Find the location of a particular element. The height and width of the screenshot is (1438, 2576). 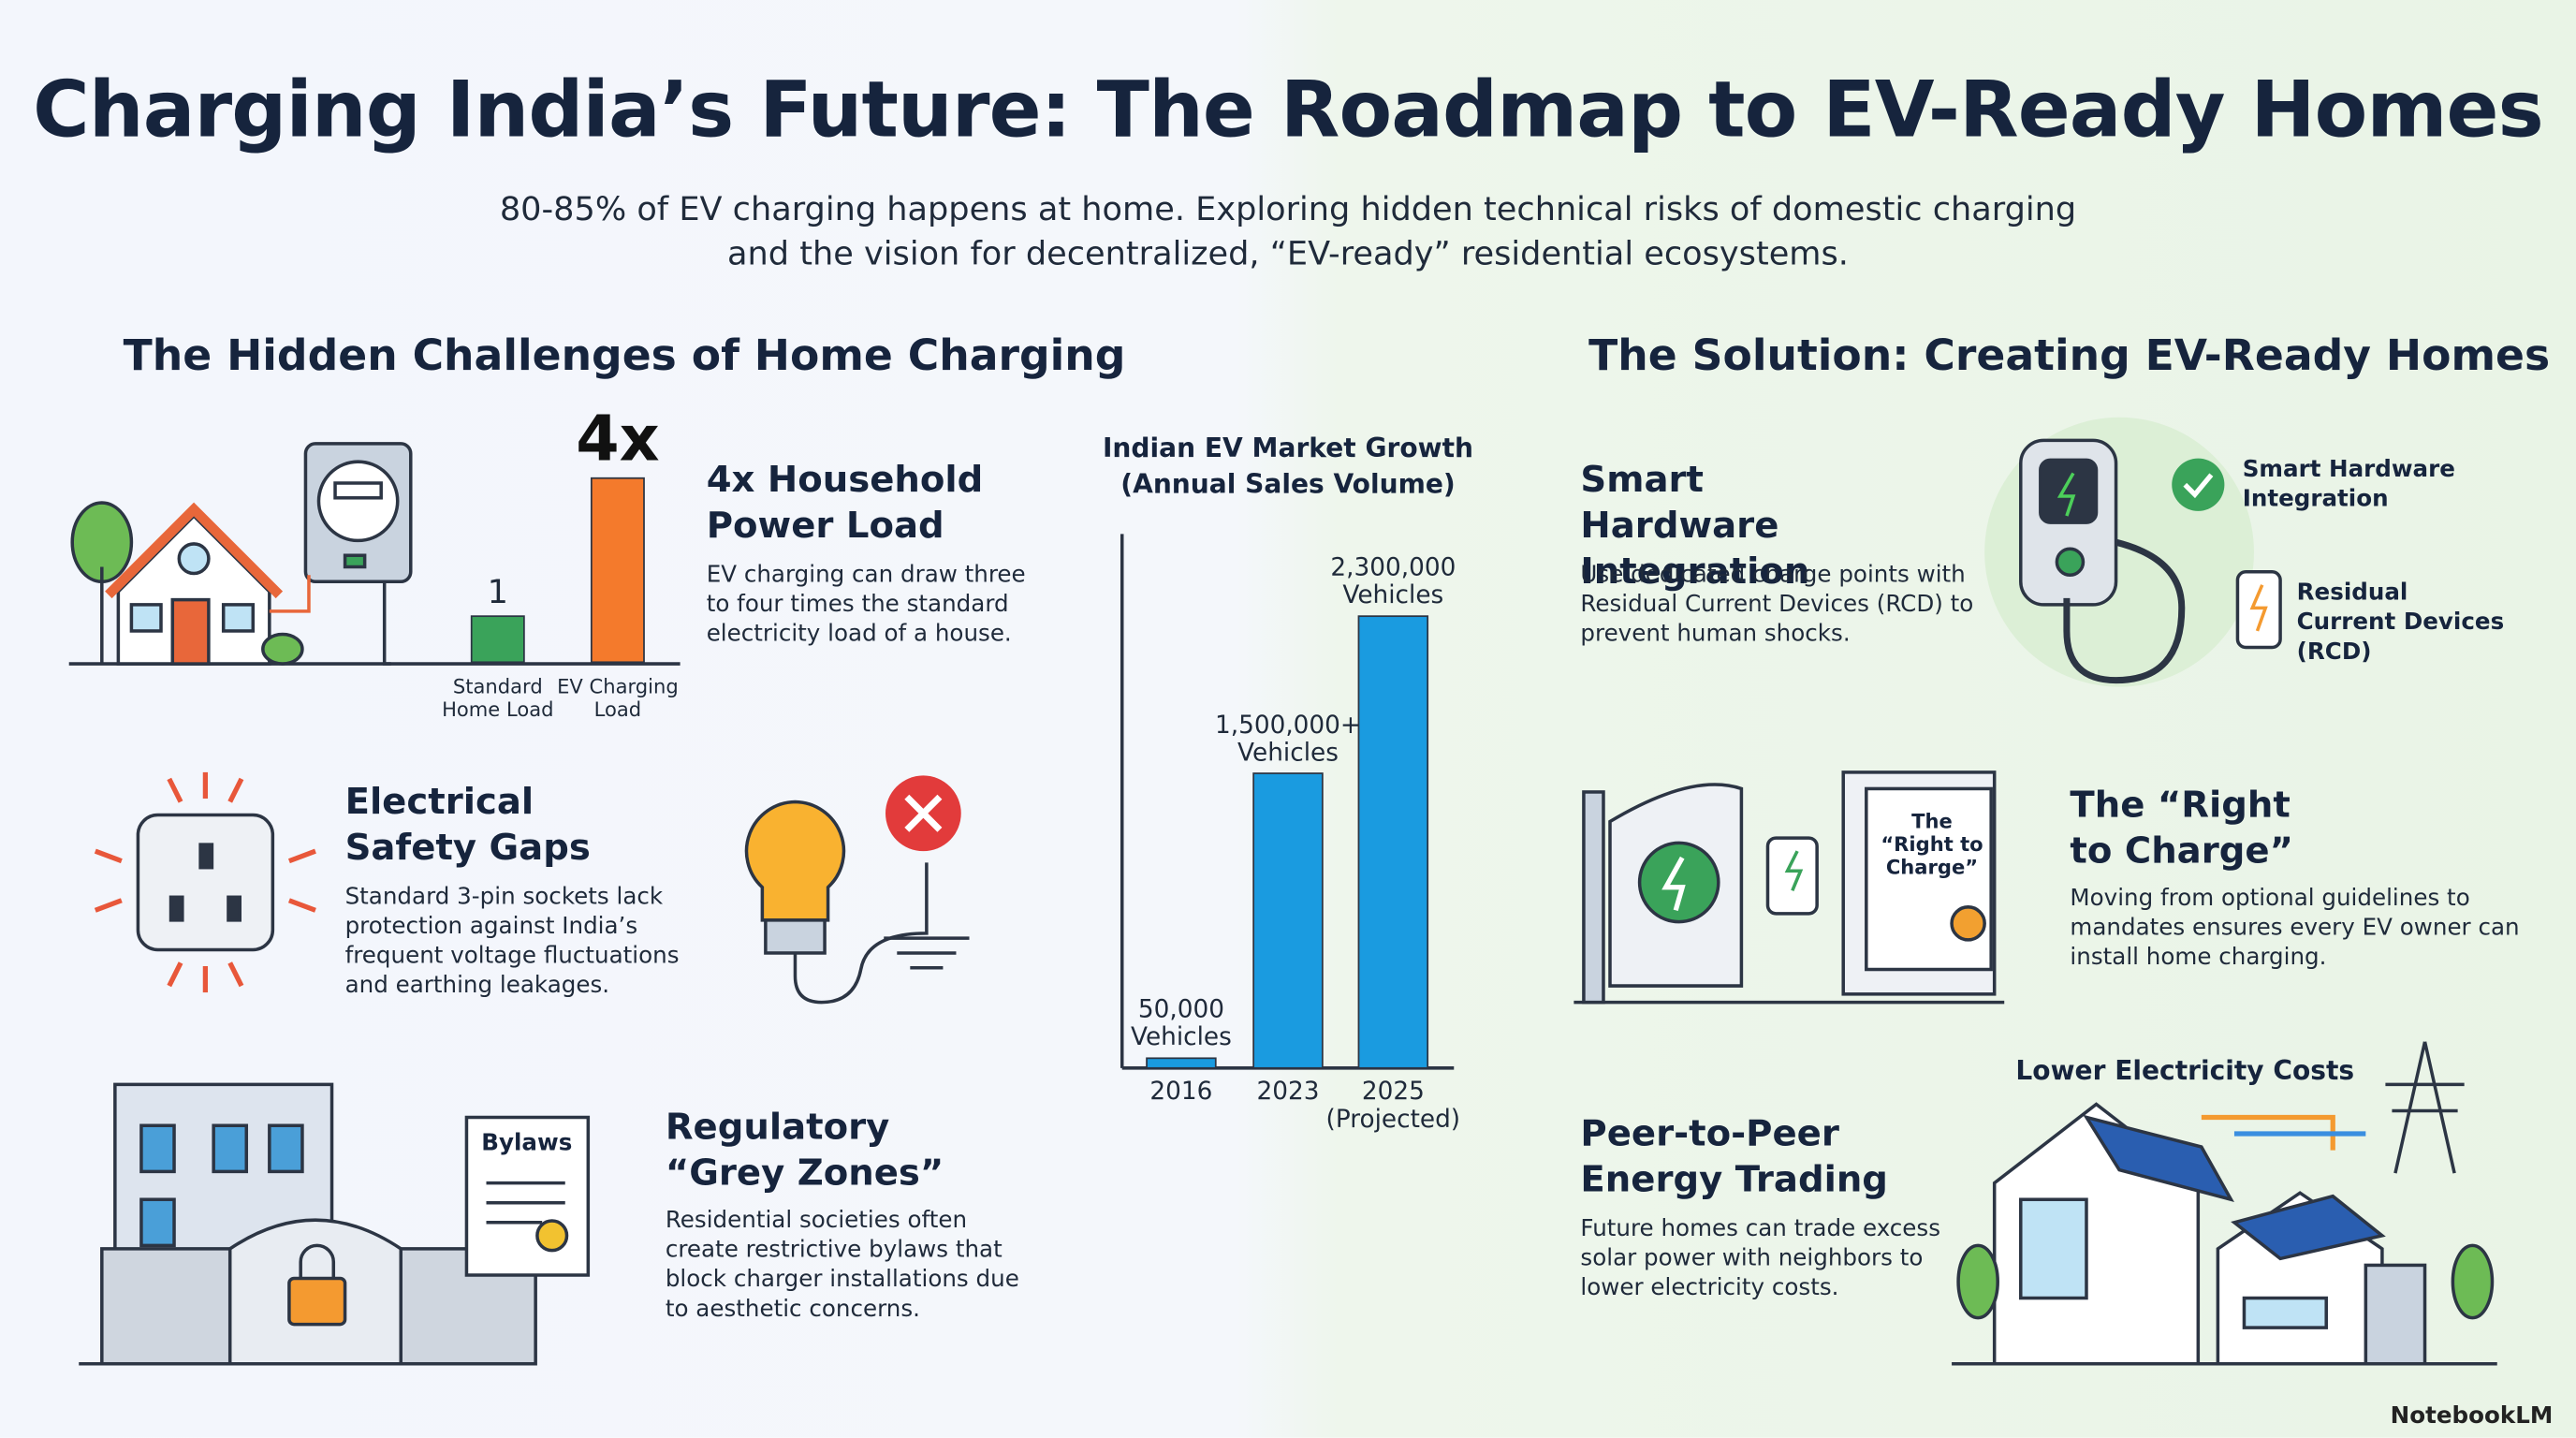

value-label: 1,500,000+ Vehicles is located at coordinates (1288, 738).